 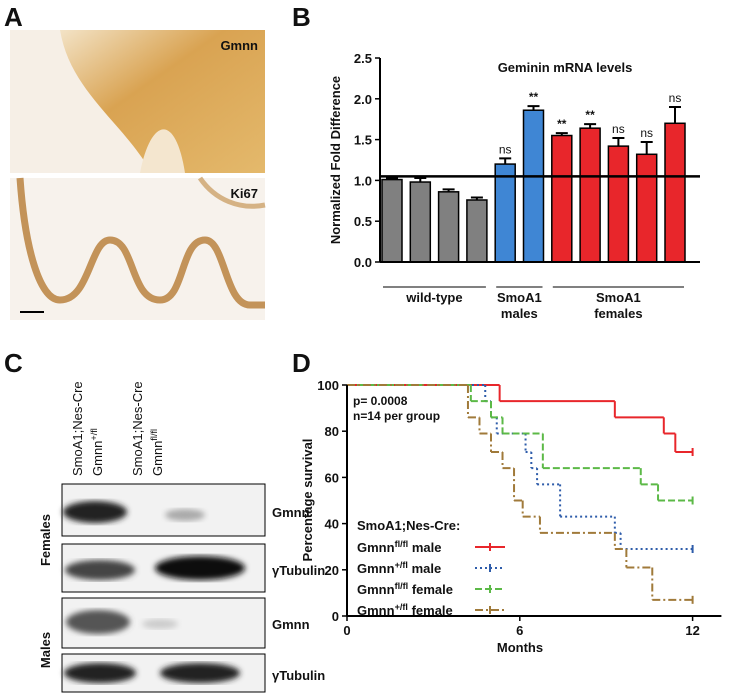 What do you see at coordinates (408, 525) in the screenshot?
I see `legend-title: SmoA1;Nes-Cre:` at bounding box center [408, 525].